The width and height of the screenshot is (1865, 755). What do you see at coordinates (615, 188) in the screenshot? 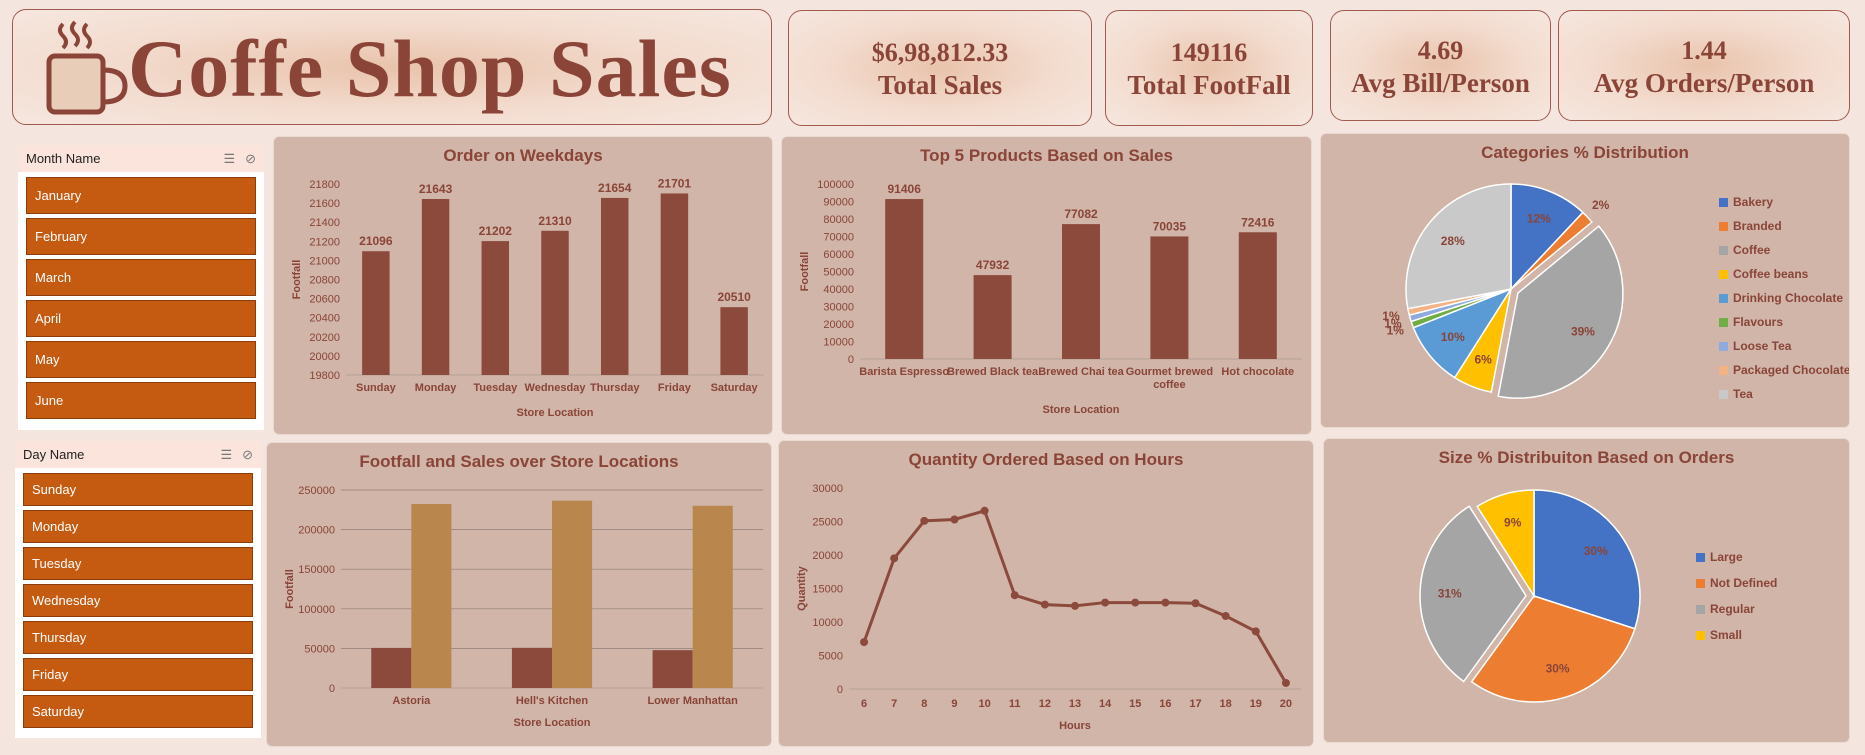
I see `data-label: 21654` at bounding box center [615, 188].